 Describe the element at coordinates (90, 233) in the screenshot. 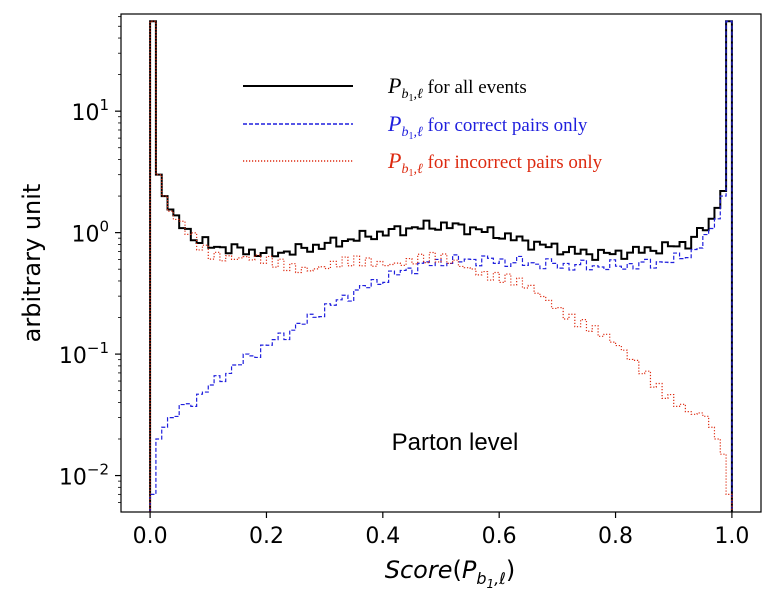

I see `y-tick-label: 10⁰` at that location.